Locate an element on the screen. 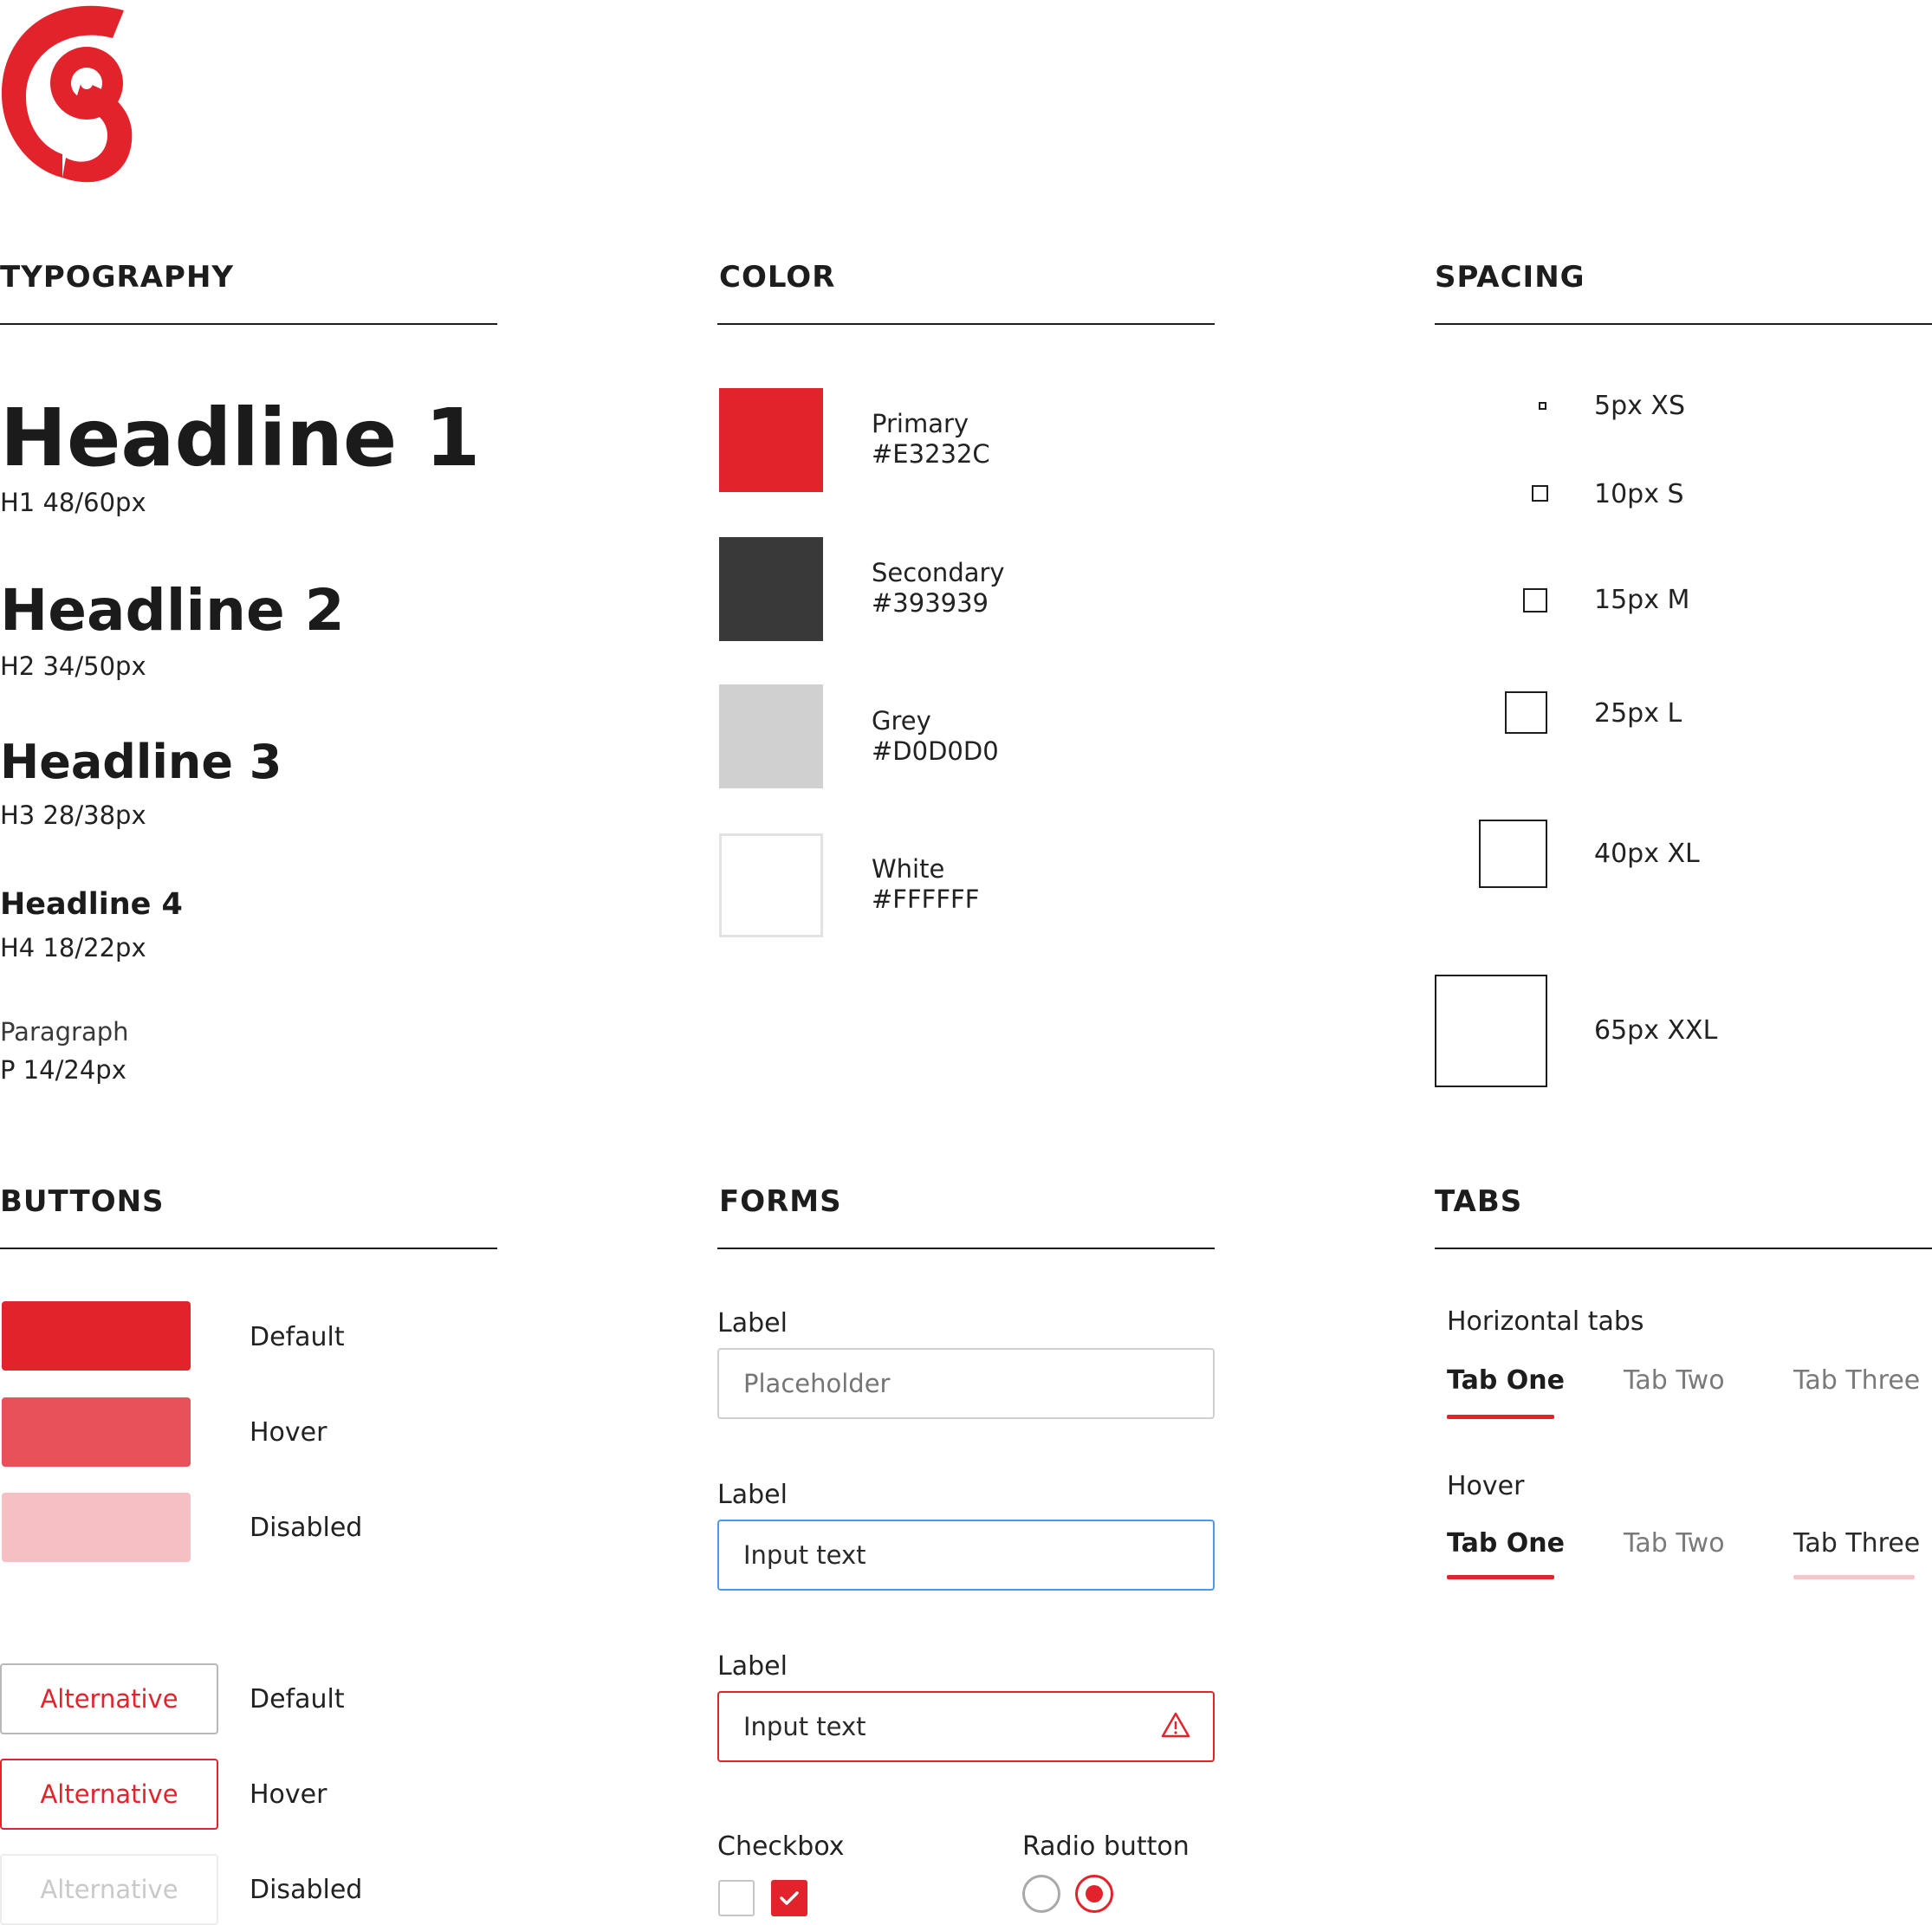 The image size is (1932, 1925). tab-one-active-indicator is located at coordinates (1500, 1417).